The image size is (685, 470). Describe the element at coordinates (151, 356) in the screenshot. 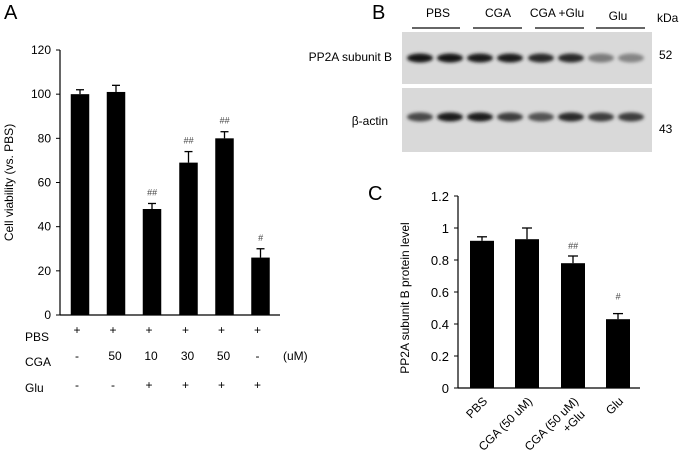

I see `condition-value: 10` at that location.